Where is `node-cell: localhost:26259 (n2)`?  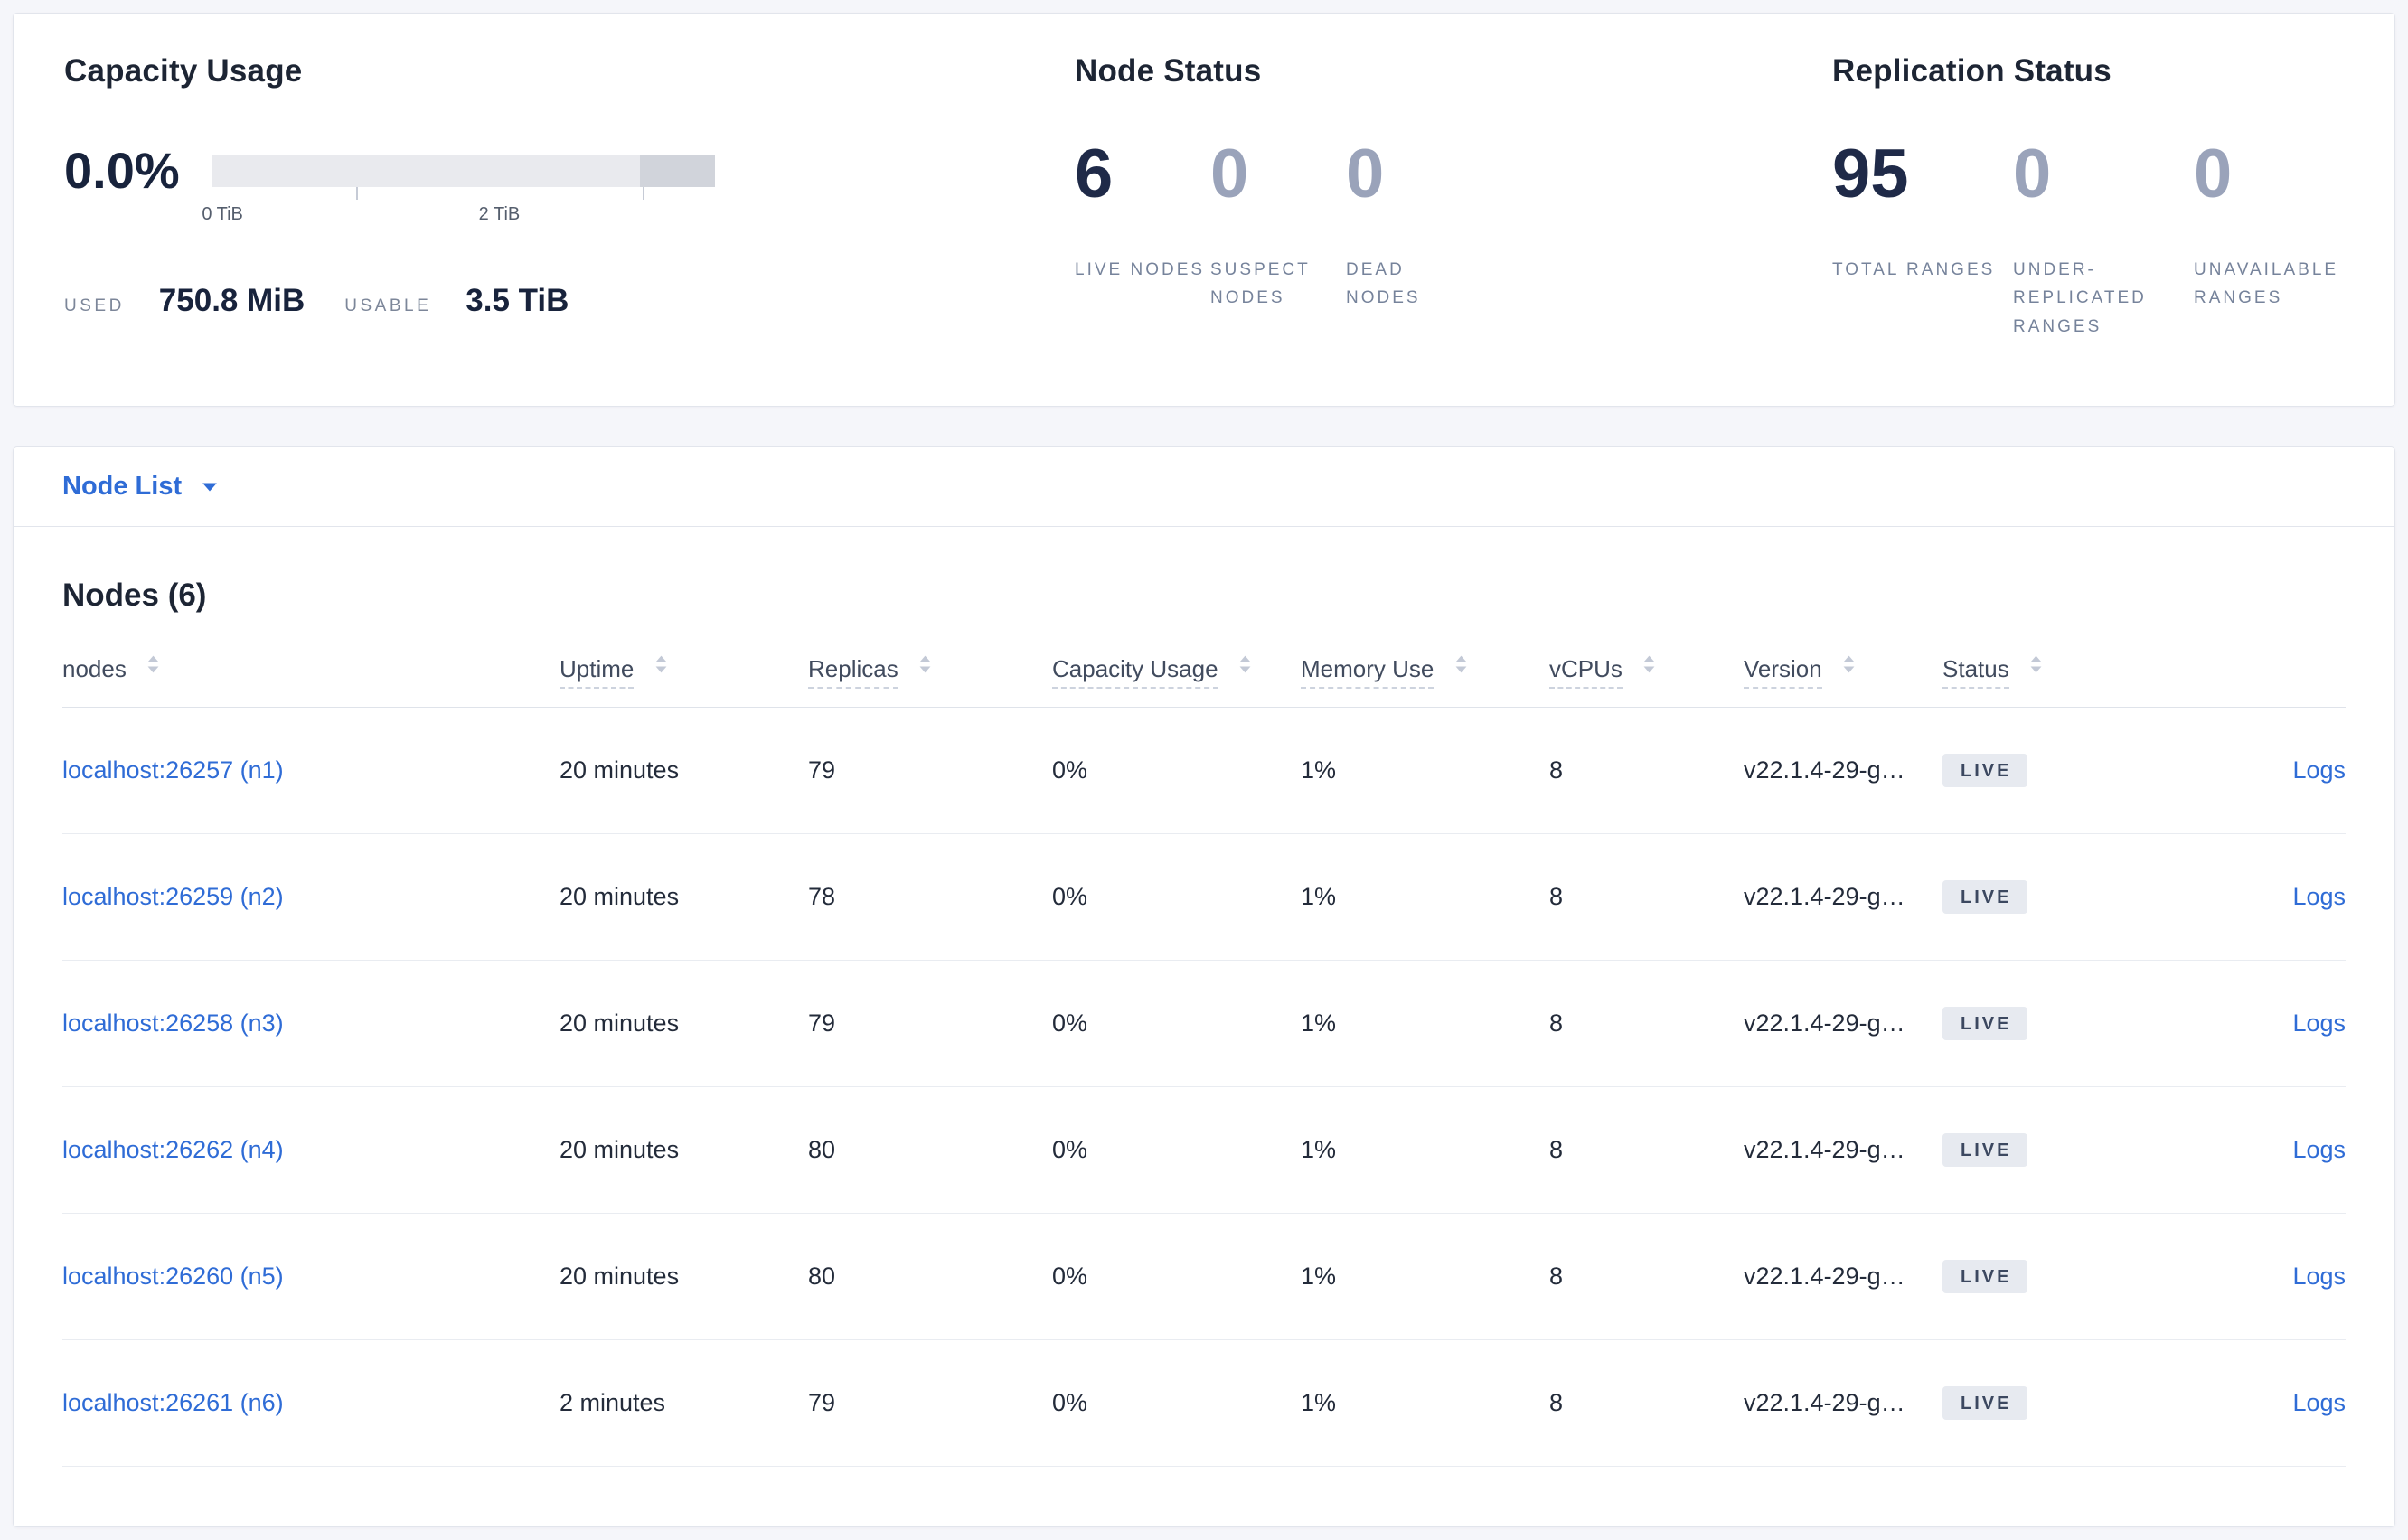 node-cell: localhost:26259 (n2) is located at coordinates (311, 897).